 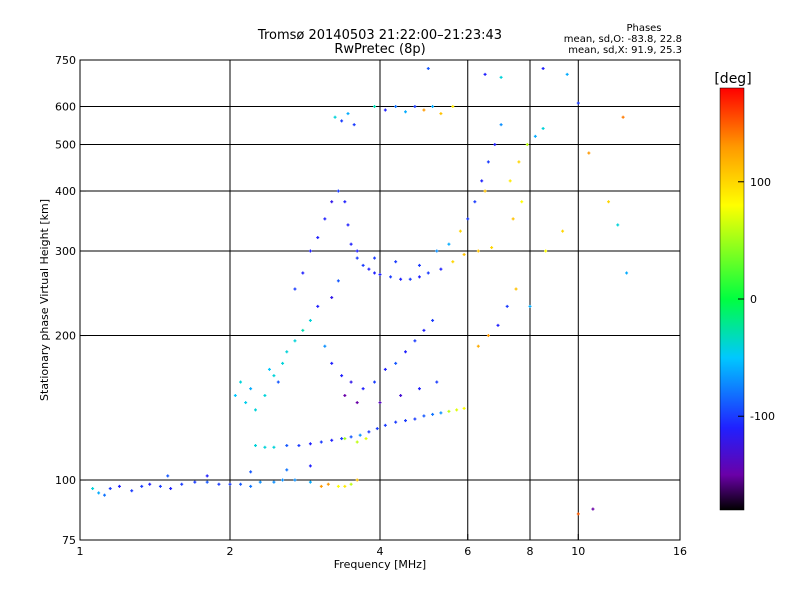 What do you see at coordinates (380, 564) in the screenshot?
I see `x-axis-label: Frequency [MHz]` at bounding box center [380, 564].